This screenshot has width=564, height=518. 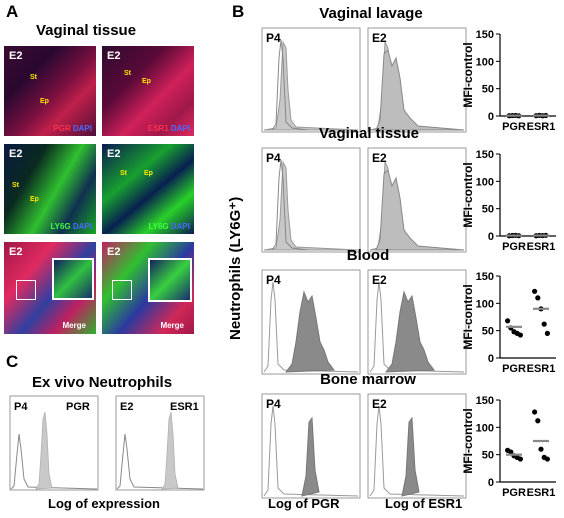 I want to click on pgr-expression-peak, so click(x=44, y=450).